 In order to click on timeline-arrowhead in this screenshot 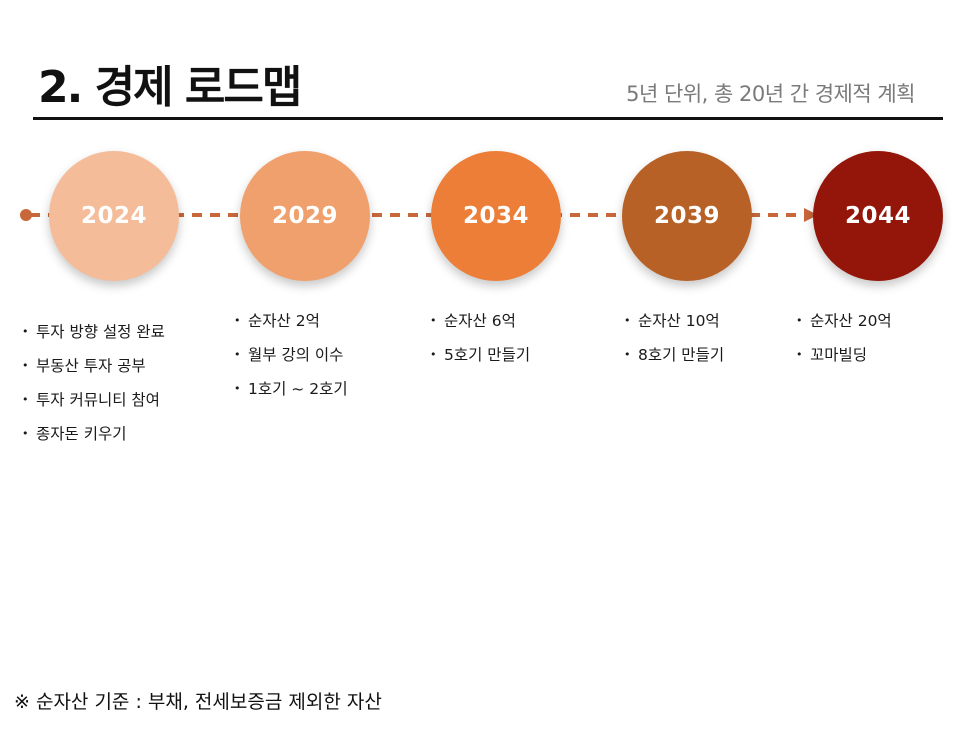, I will do `click(811, 215)`.